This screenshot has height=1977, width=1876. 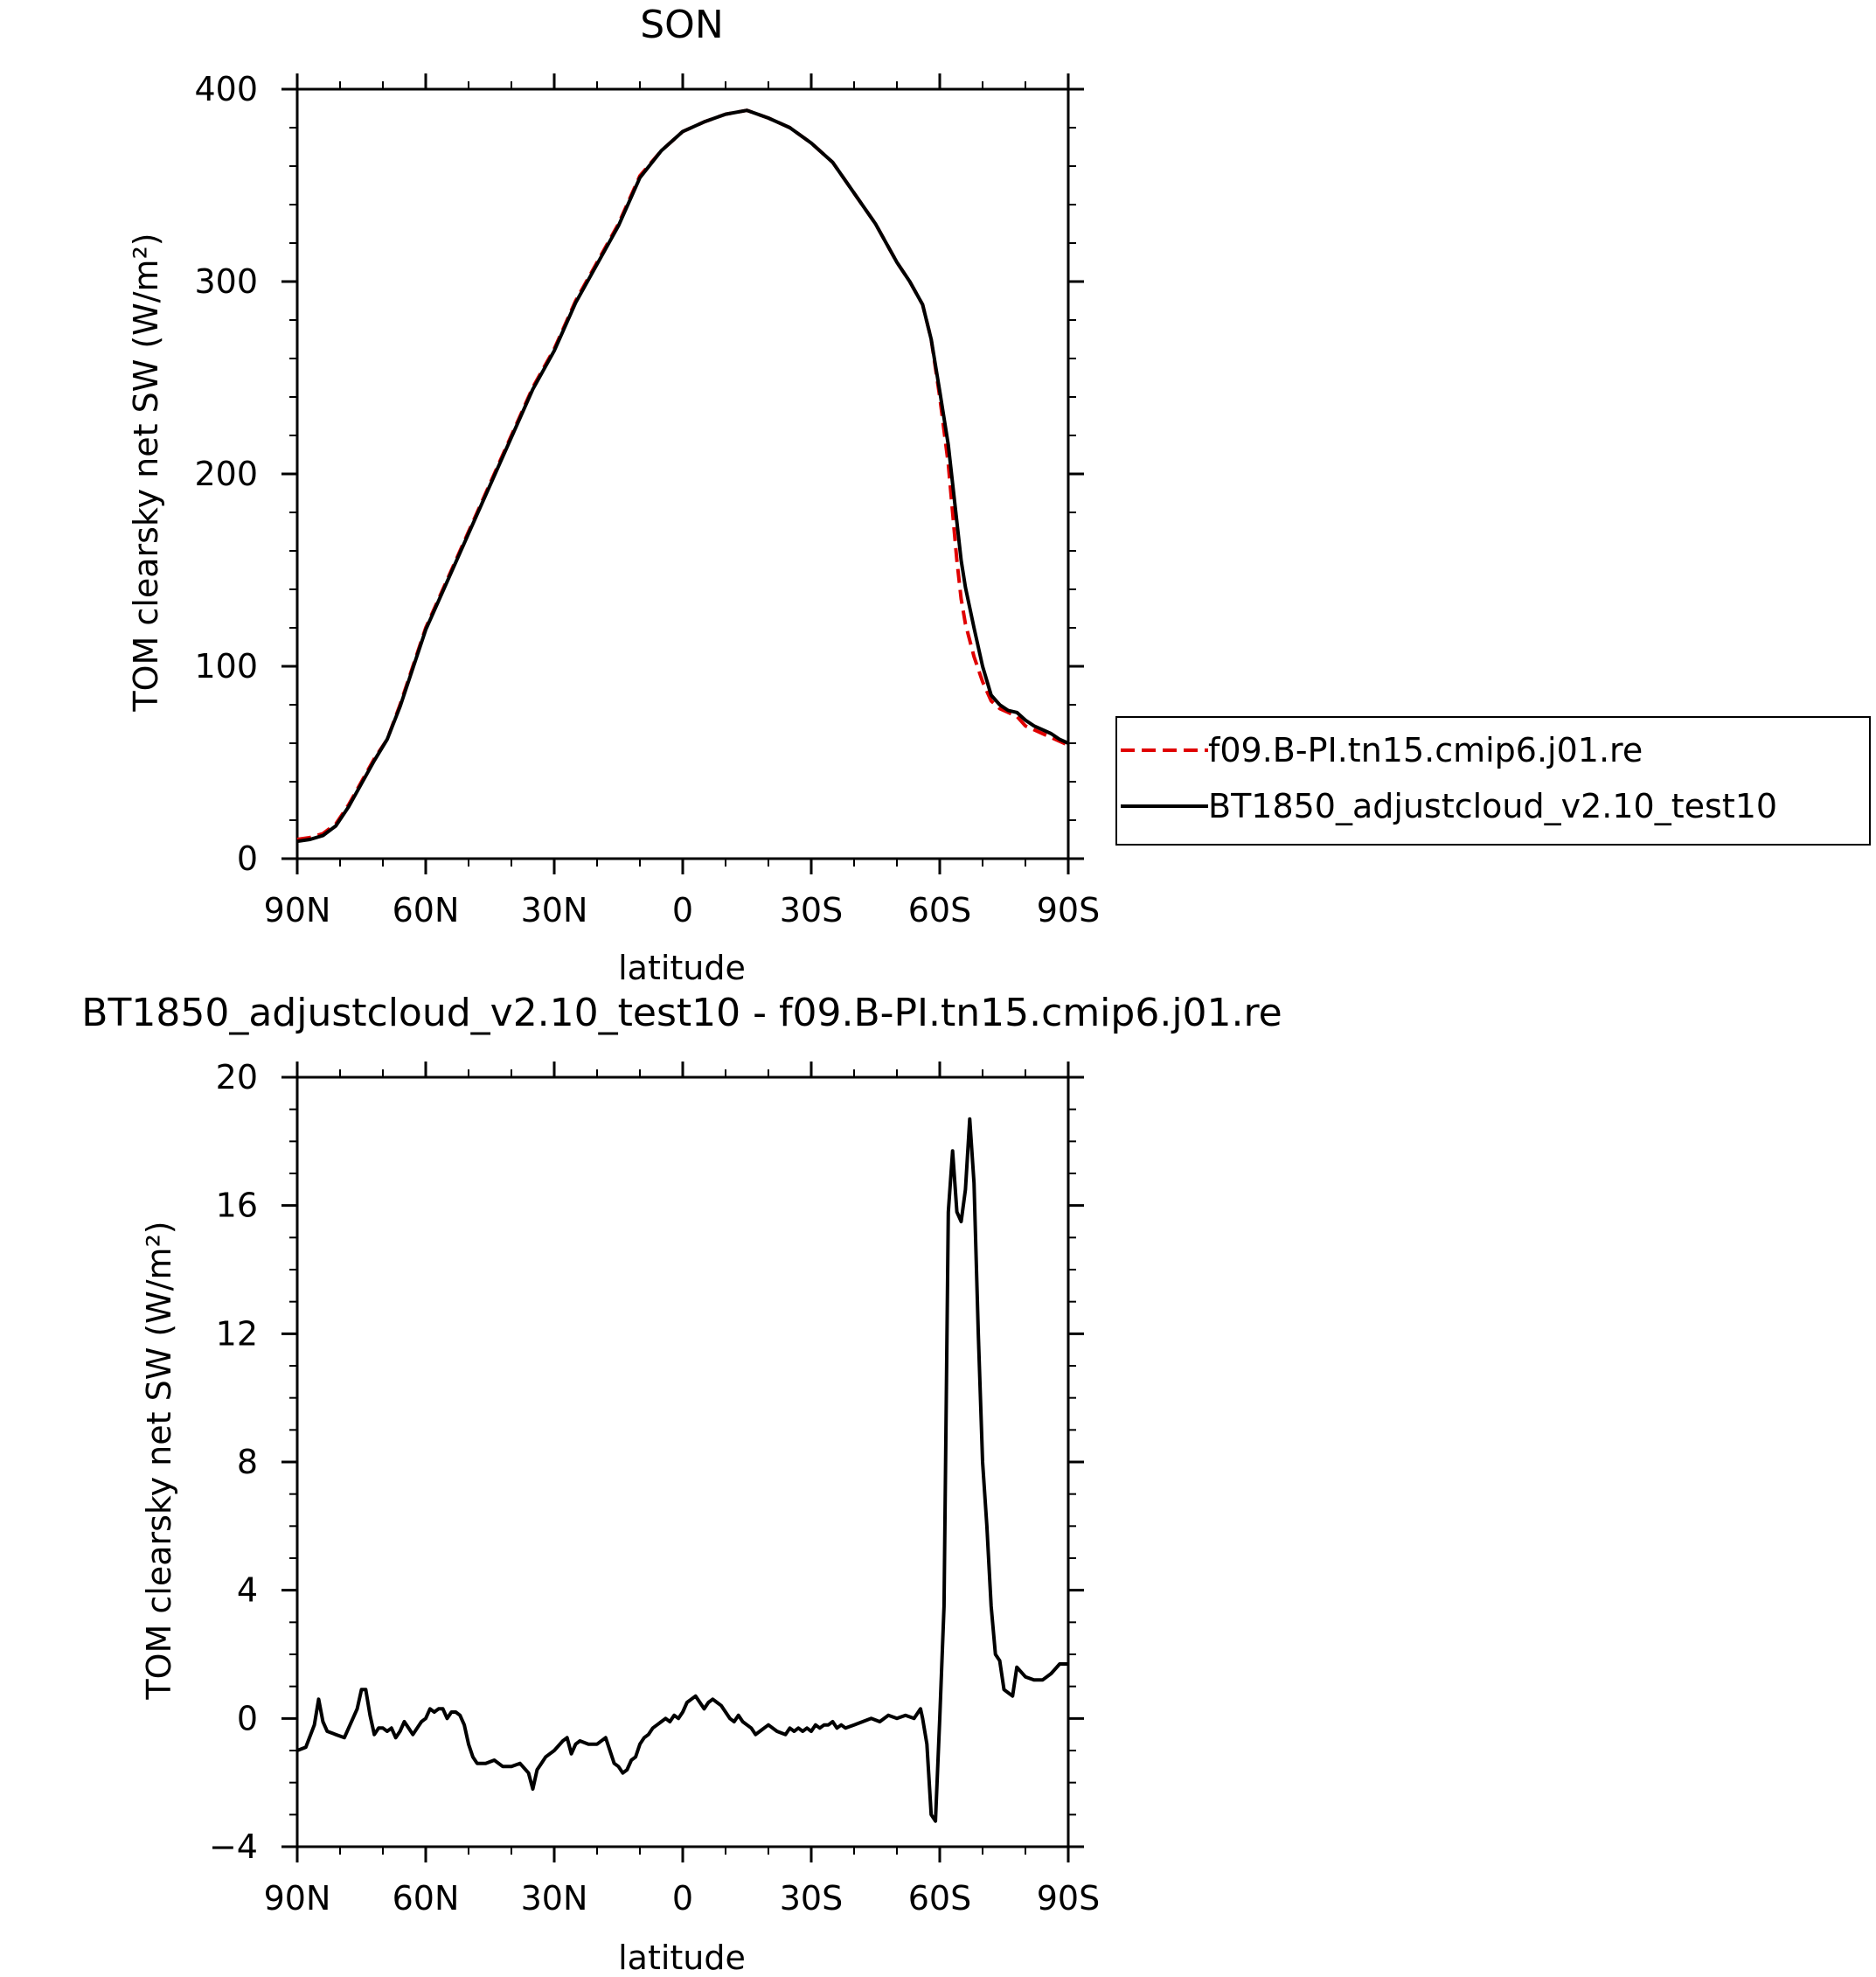 I want to click on top-xtick-label: 90S, so click(x=1068, y=910).